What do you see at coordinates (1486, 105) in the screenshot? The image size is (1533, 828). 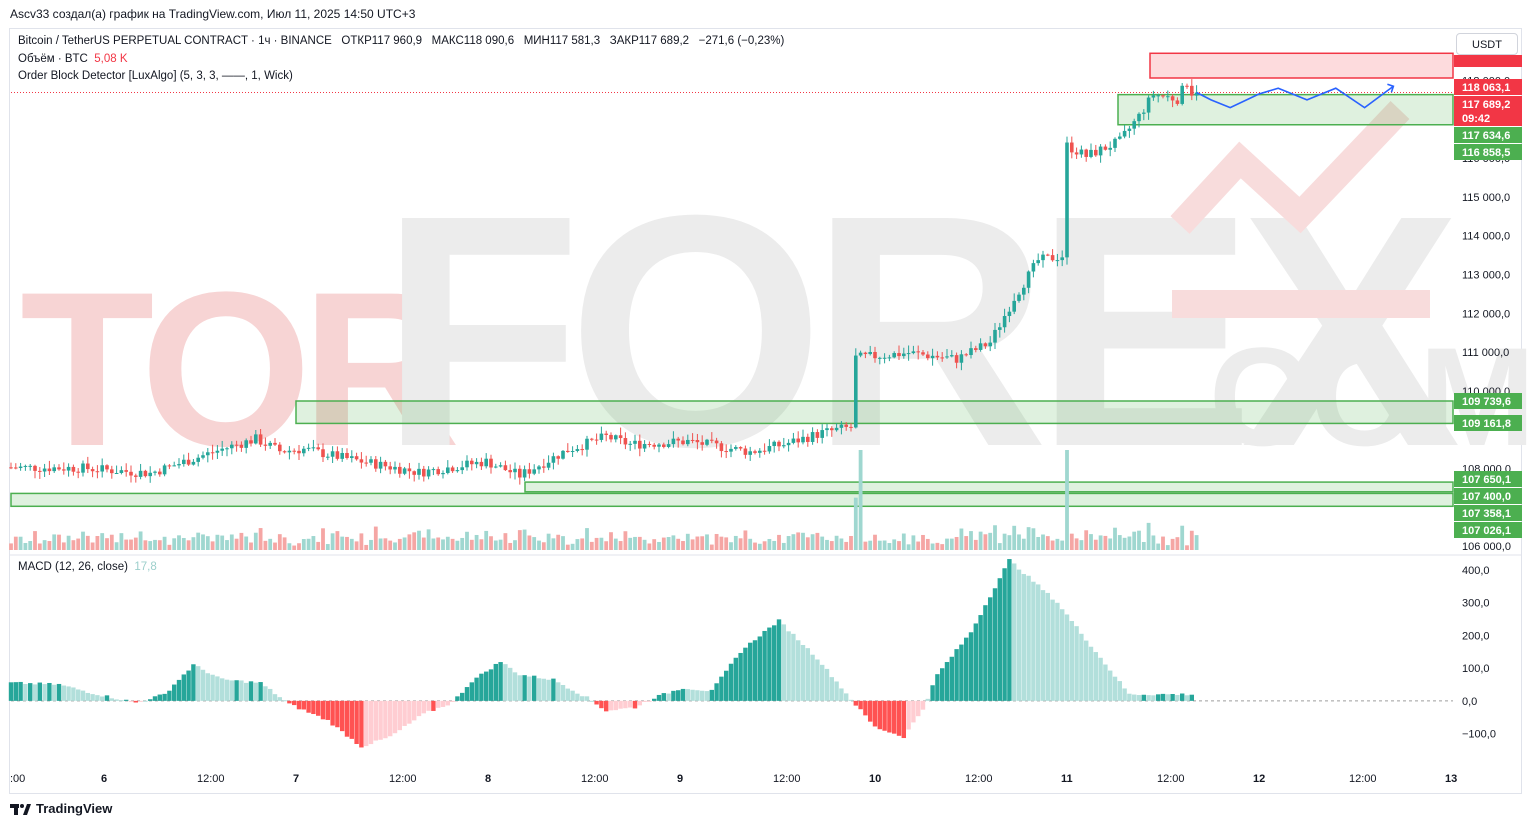 I see `price-tag-label: 117 689,2` at bounding box center [1486, 105].